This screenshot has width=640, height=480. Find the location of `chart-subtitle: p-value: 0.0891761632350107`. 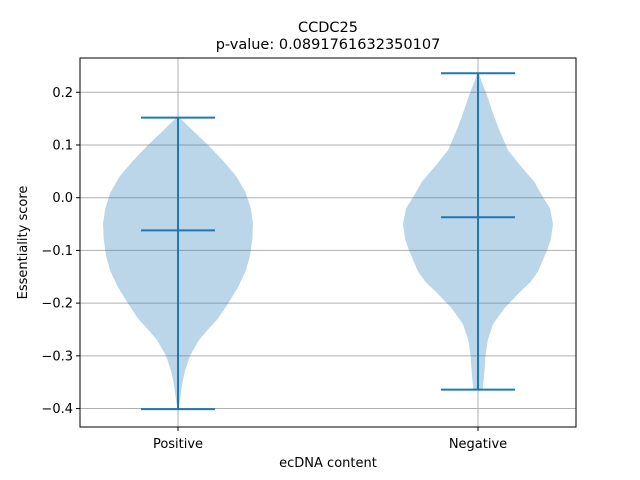

chart-subtitle: p-value: 0.0891761632350107 is located at coordinates (328, 45).